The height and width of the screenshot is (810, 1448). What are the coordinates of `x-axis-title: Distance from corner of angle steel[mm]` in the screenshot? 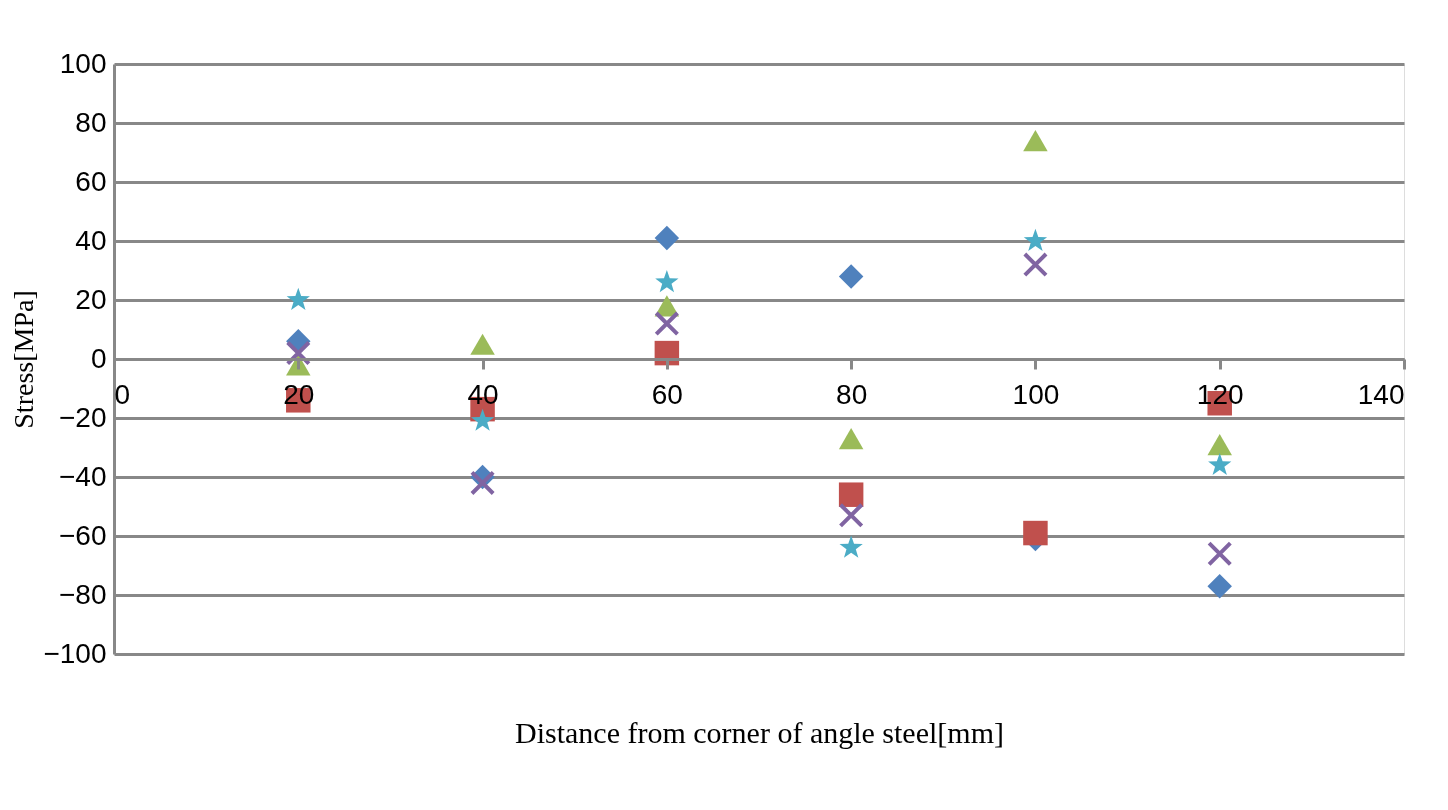 It's located at (759, 732).